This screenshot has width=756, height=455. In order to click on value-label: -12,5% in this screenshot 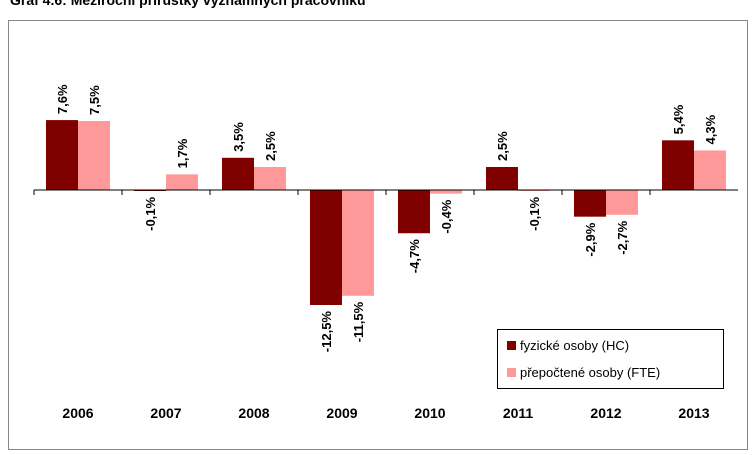, I will do `click(326, 332)`.